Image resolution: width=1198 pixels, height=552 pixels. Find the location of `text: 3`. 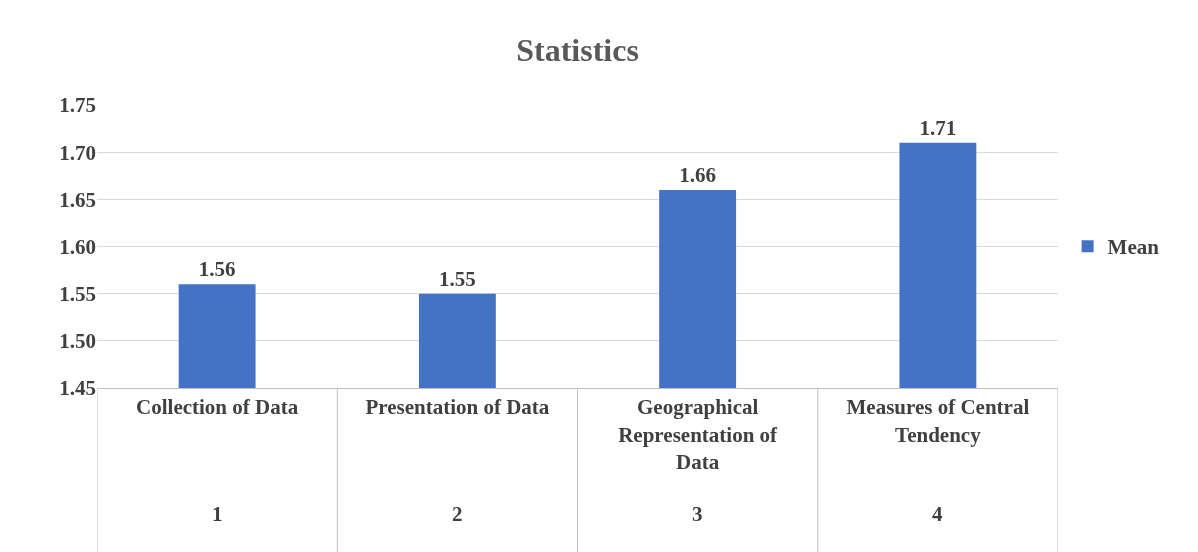

text: 3 is located at coordinates (697, 514).